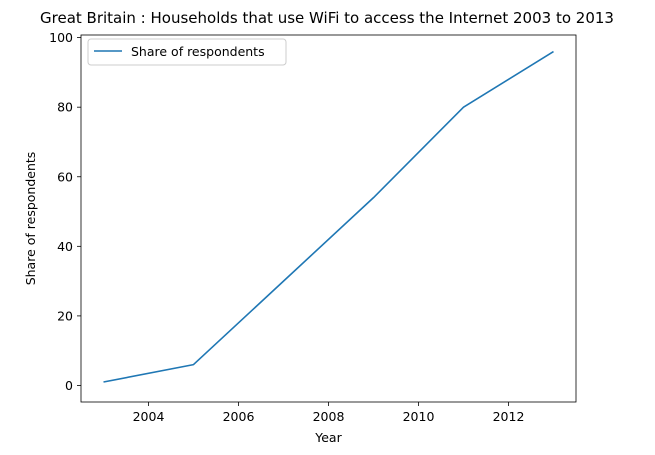  I want to click on y-tick-label: 0, so click(69, 385).